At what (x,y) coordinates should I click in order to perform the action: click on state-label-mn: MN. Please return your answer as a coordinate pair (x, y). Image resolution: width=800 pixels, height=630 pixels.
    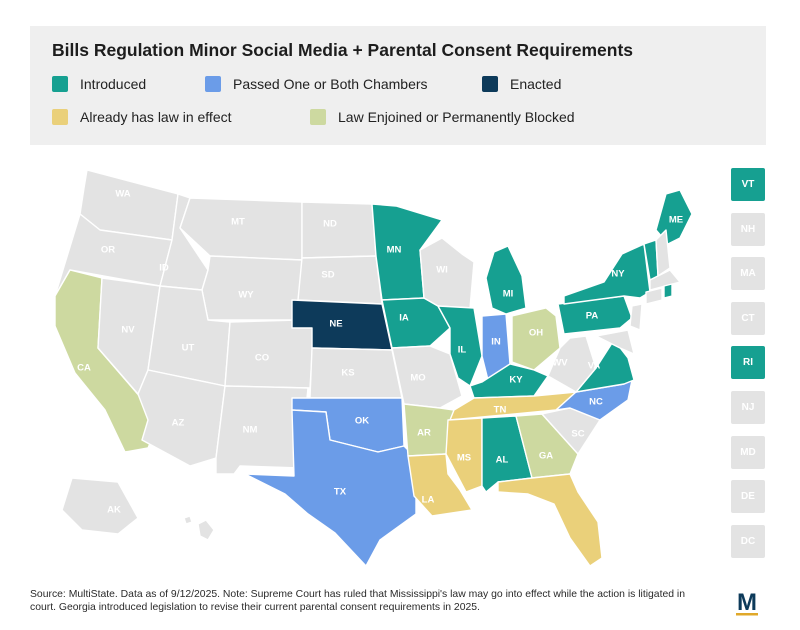
    Looking at the image, I should click on (394, 250).